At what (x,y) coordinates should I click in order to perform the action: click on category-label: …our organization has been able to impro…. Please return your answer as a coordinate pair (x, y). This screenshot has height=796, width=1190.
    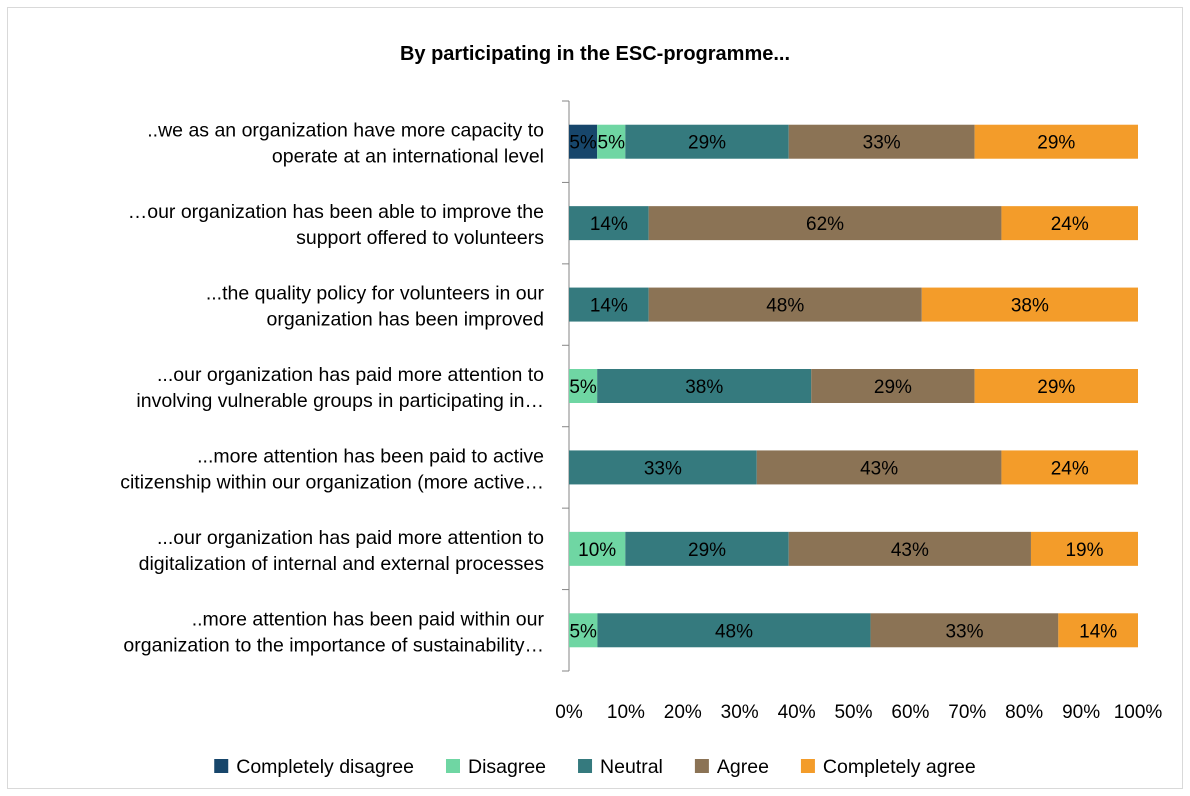
    Looking at the image, I should click on (336, 225).